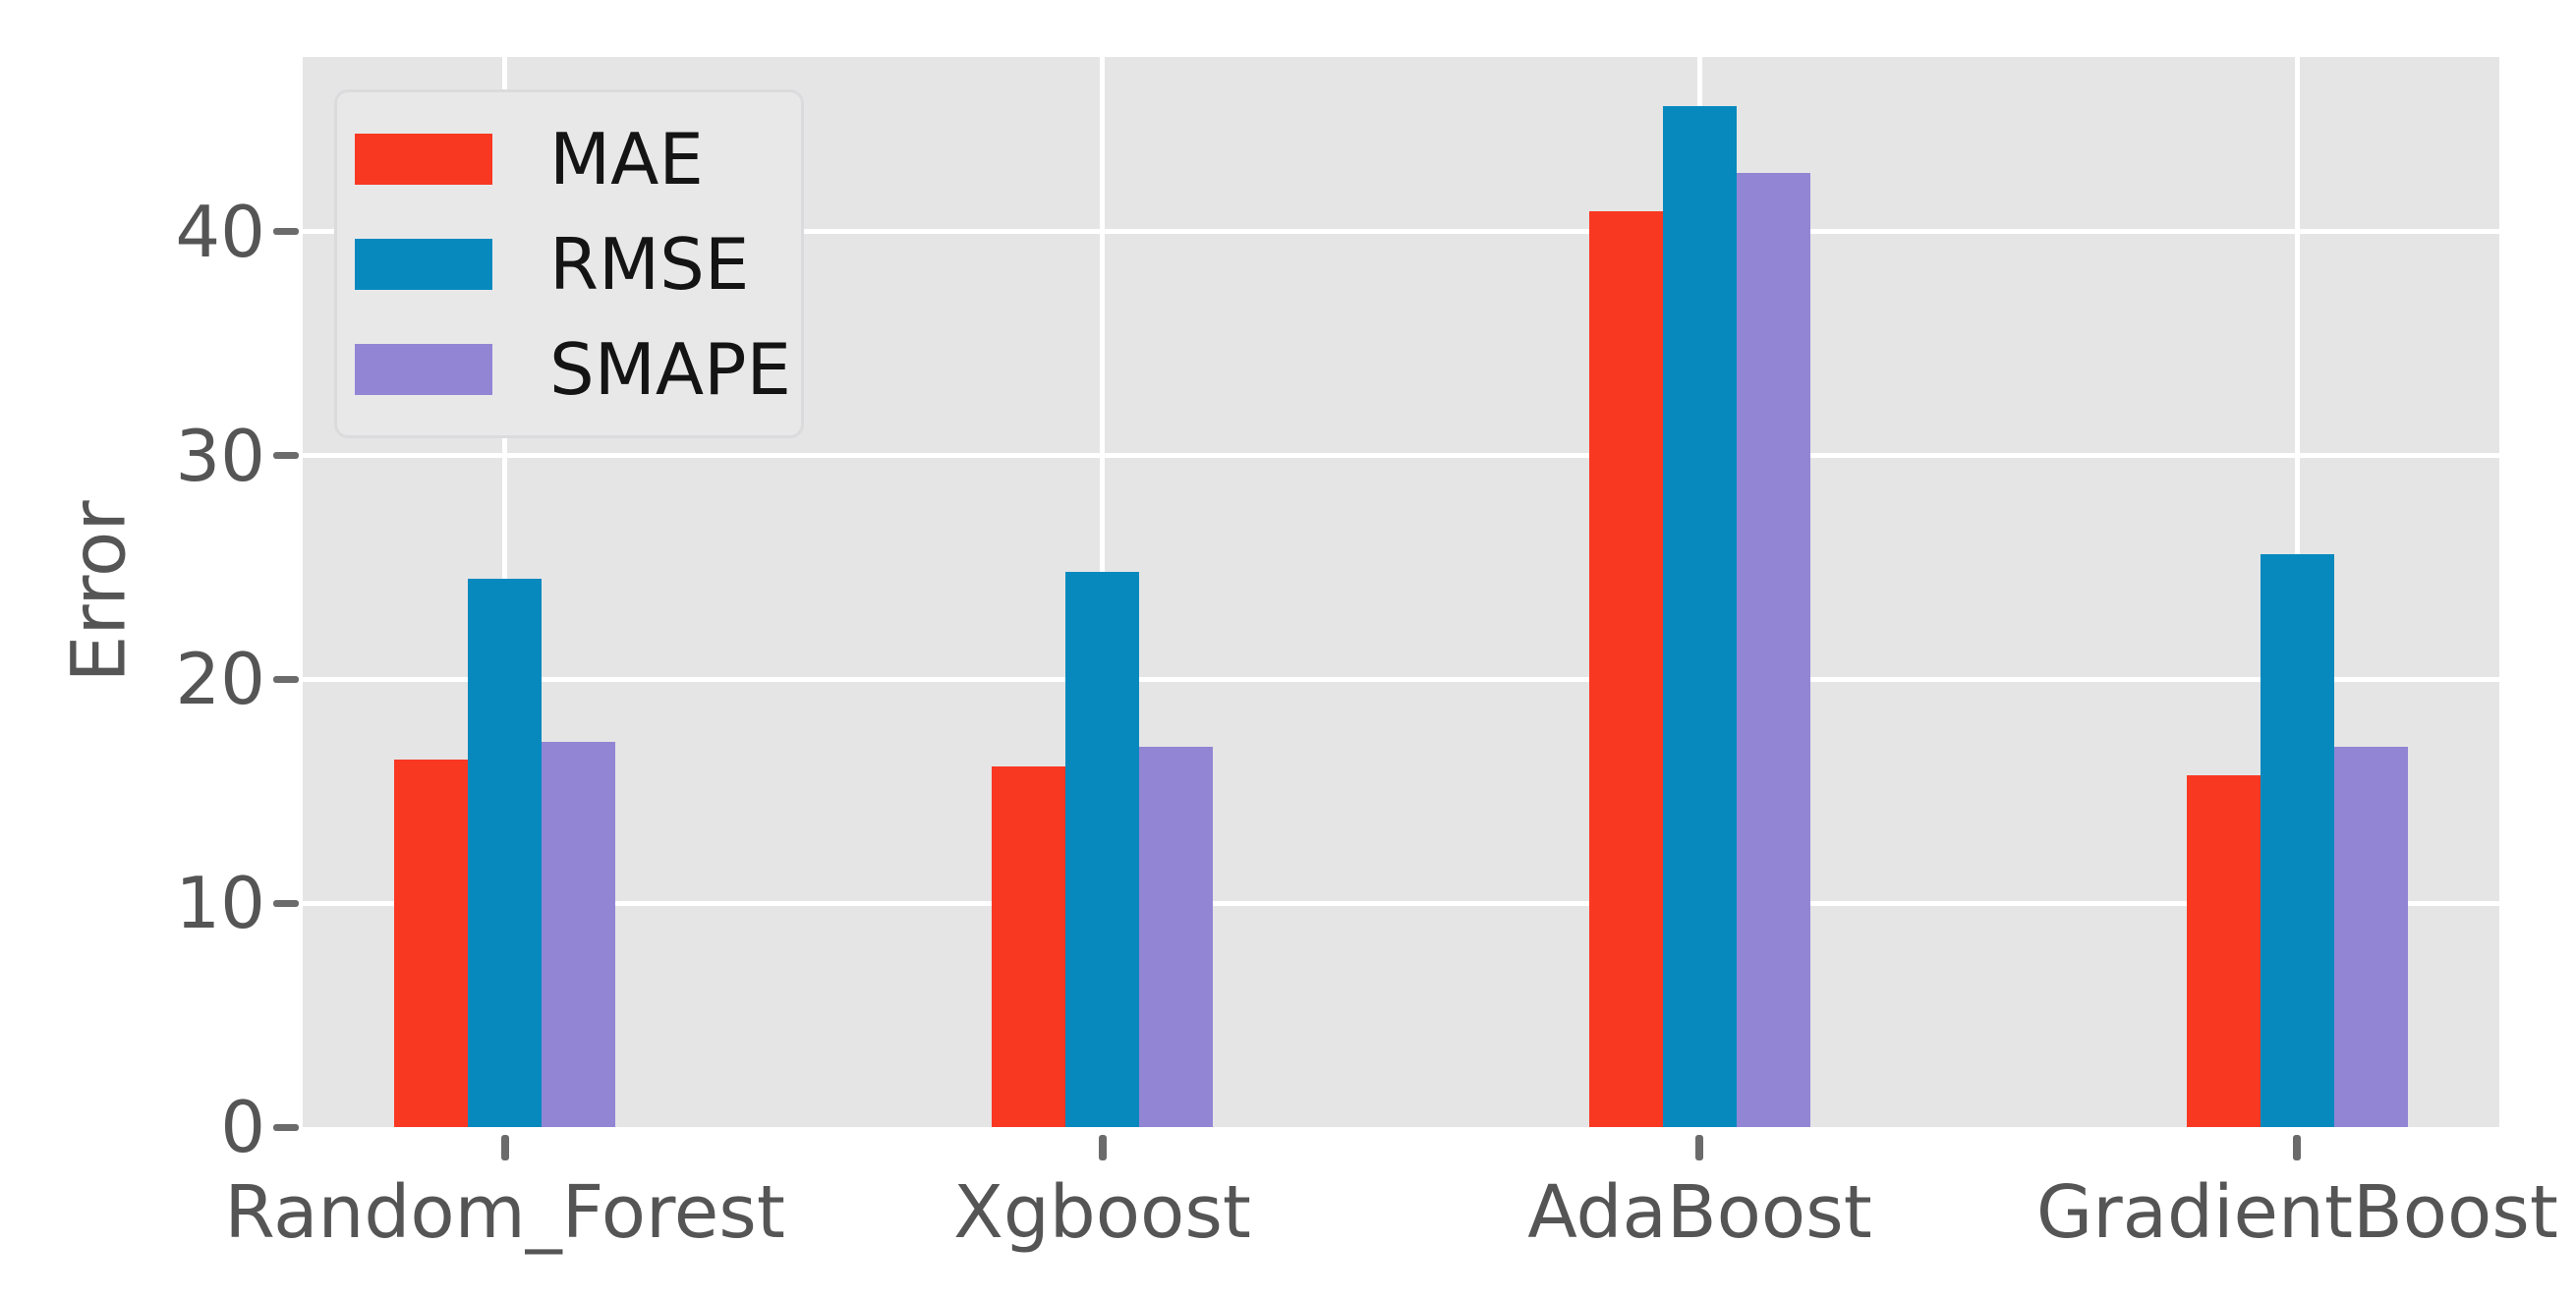 Image resolution: width=2576 pixels, height=1300 pixels. What do you see at coordinates (579, 934) in the screenshot?
I see `bar-Random_Forest-SMAPE` at bounding box center [579, 934].